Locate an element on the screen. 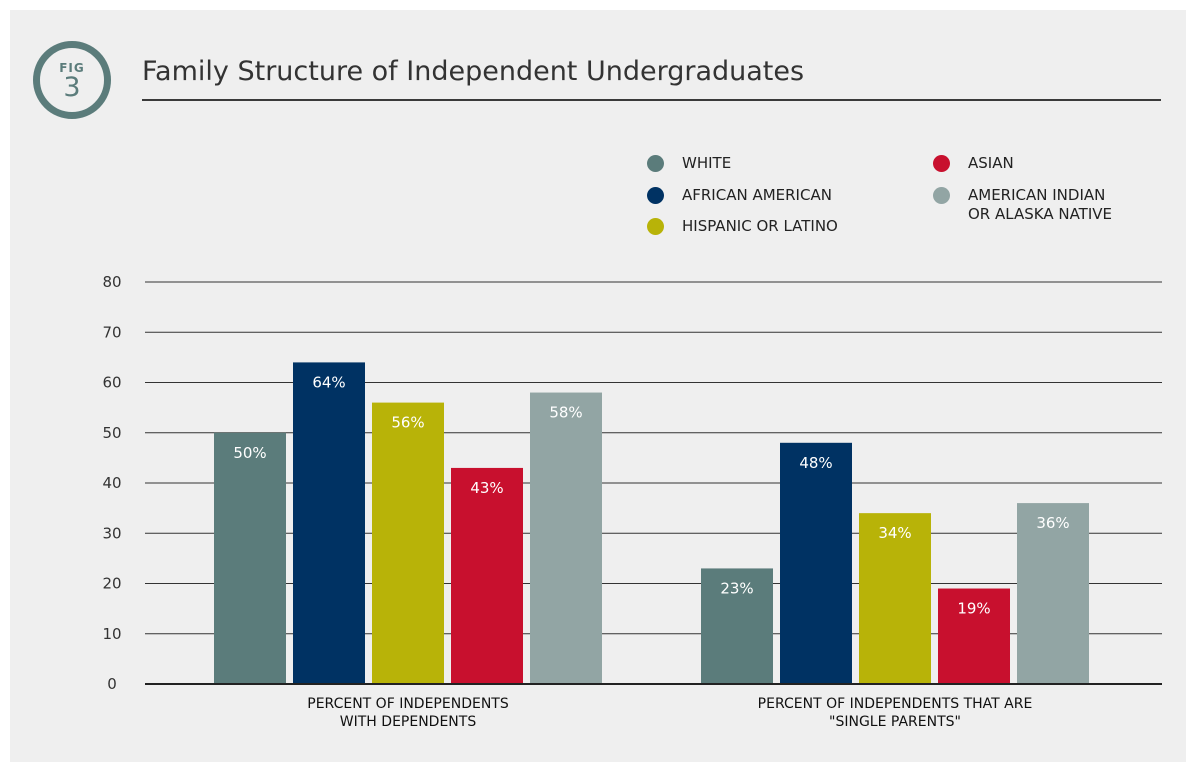  bar-value-label: 50% is located at coordinates (249, 453).